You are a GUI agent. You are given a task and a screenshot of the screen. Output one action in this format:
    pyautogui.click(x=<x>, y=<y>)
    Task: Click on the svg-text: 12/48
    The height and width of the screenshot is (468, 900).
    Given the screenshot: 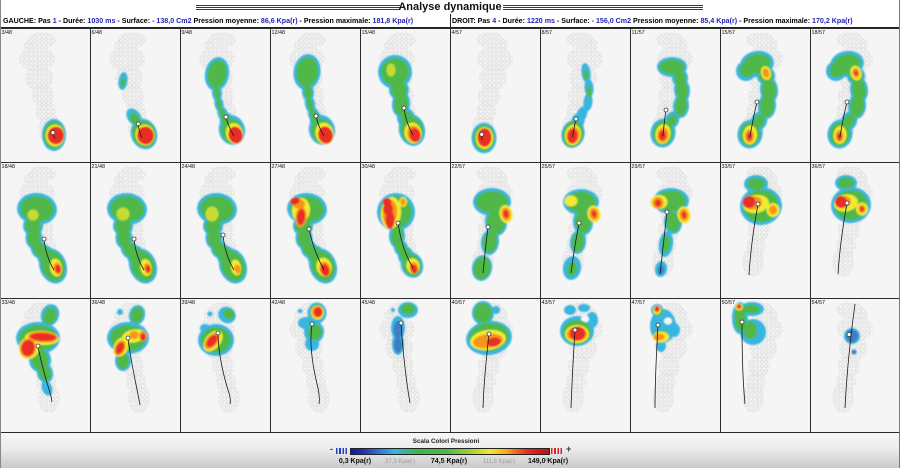 What is the action you would take?
    pyautogui.click(x=279, y=33)
    